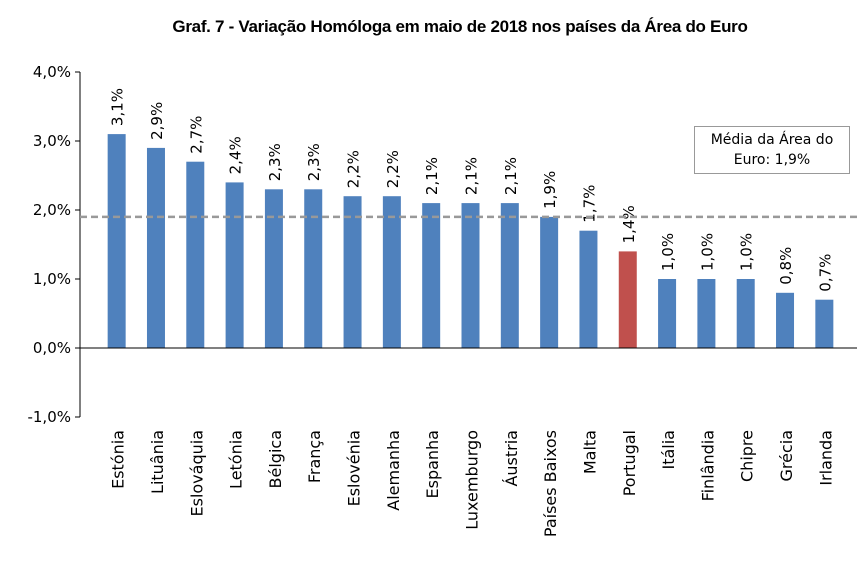  Describe the element at coordinates (629, 224) in the screenshot. I see `value-label: 1,4%` at that location.